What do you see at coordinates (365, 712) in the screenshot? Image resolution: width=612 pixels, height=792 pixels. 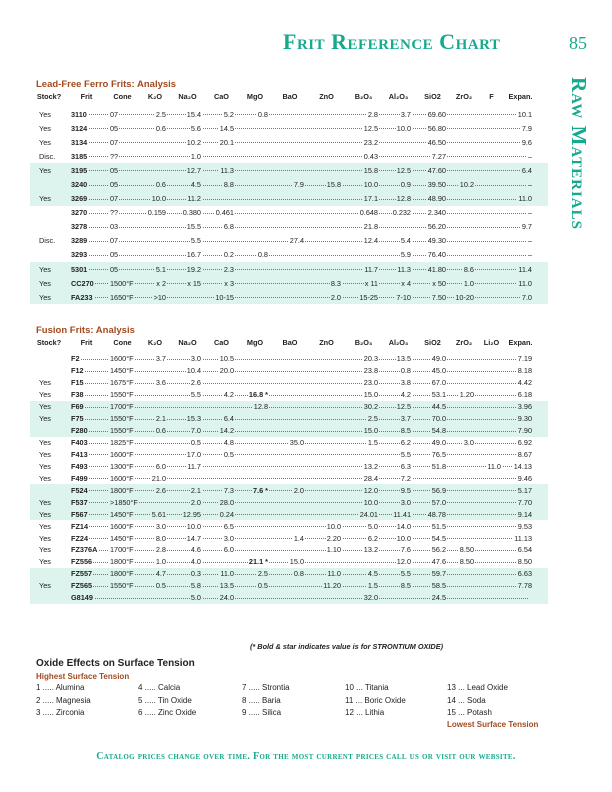 I see `oxide-item: 12 ... Lithia` at bounding box center [365, 712].